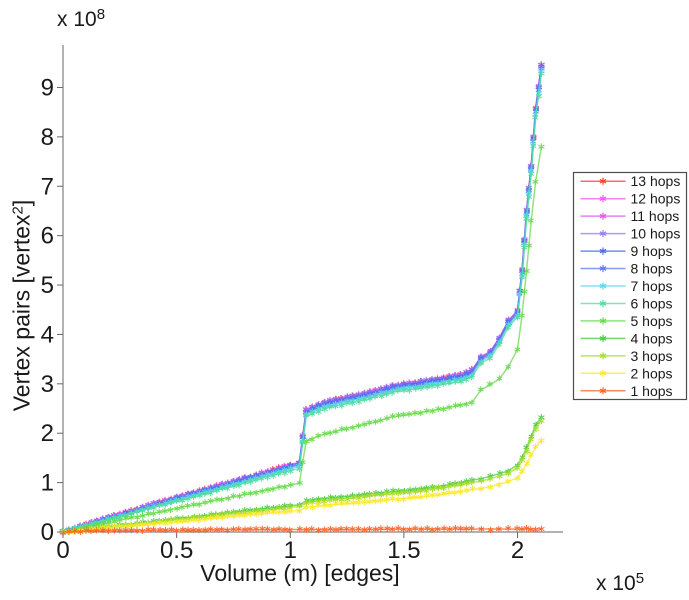 This screenshot has height=600, width=689. Describe the element at coordinates (47, 186) in the screenshot. I see `y-tick-label: 7` at that location.